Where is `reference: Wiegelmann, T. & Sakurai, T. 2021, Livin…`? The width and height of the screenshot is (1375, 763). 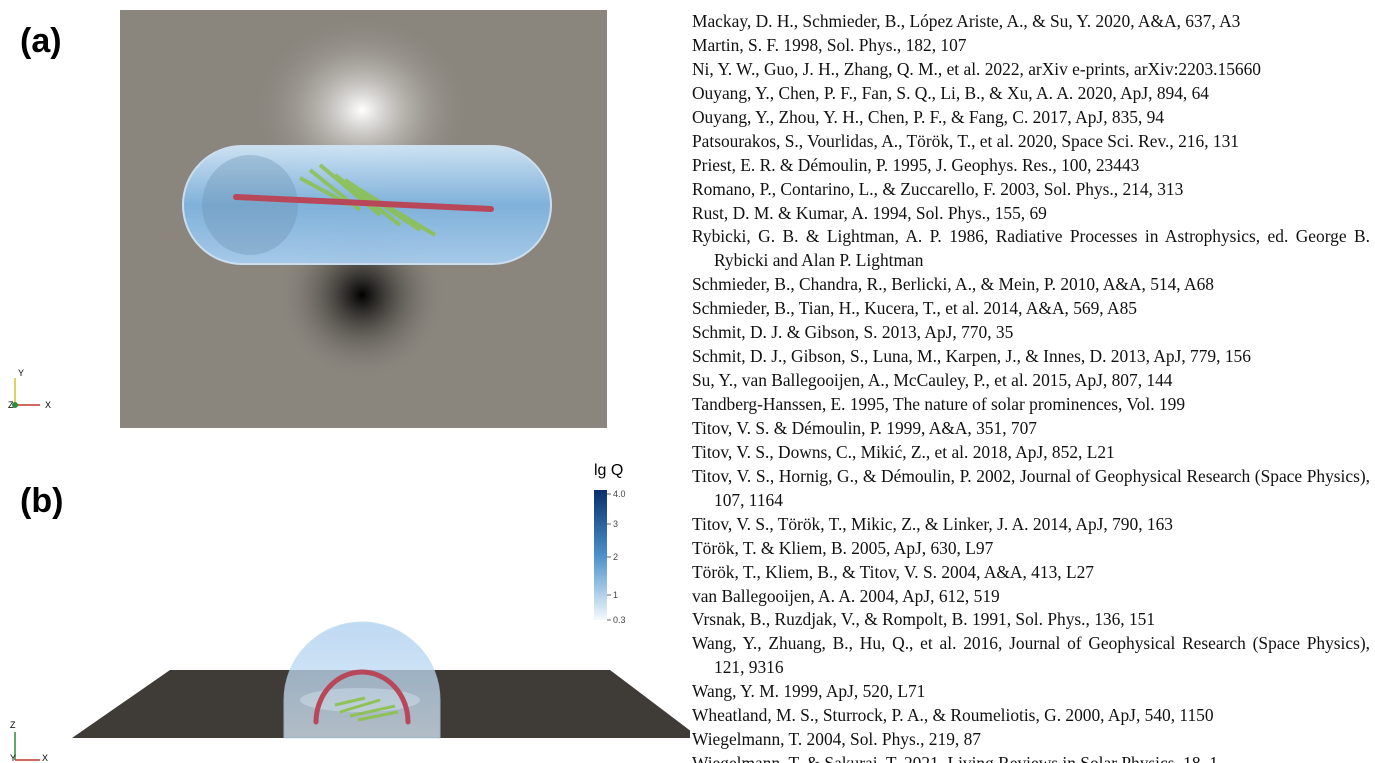 reference: Wiegelmann, T. & Sakurai, T. 2021, Livin… is located at coordinates (1031, 757).